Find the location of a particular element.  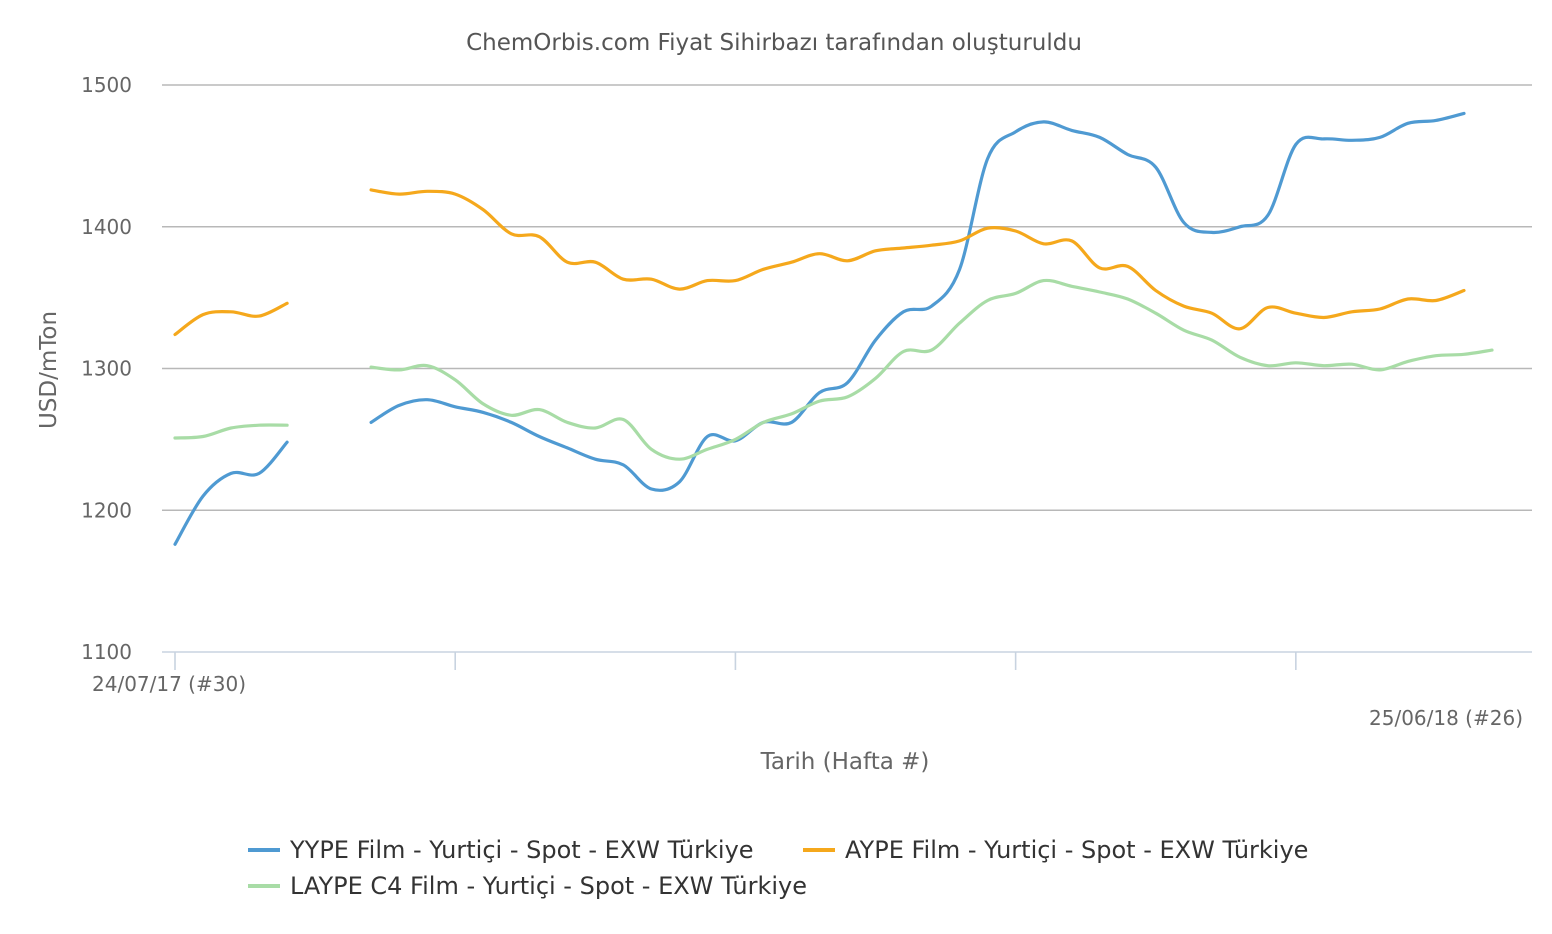

legend-label: YYPE Film - Yurtiçi - Spot - EXW Türkiye is located at coordinates (521, 850).